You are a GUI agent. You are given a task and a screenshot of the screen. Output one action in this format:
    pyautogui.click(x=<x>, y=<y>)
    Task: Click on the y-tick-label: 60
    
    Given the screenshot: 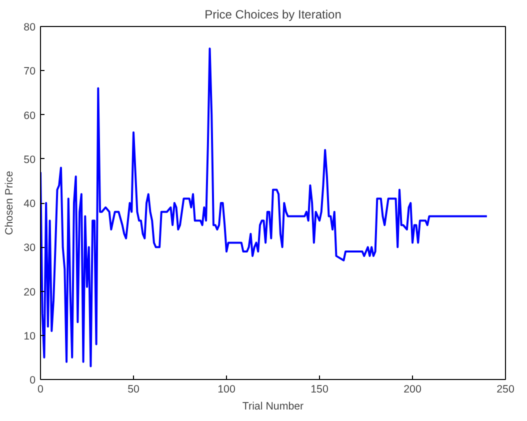 What is the action you would take?
    pyautogui.click(x=30, y=116)
    